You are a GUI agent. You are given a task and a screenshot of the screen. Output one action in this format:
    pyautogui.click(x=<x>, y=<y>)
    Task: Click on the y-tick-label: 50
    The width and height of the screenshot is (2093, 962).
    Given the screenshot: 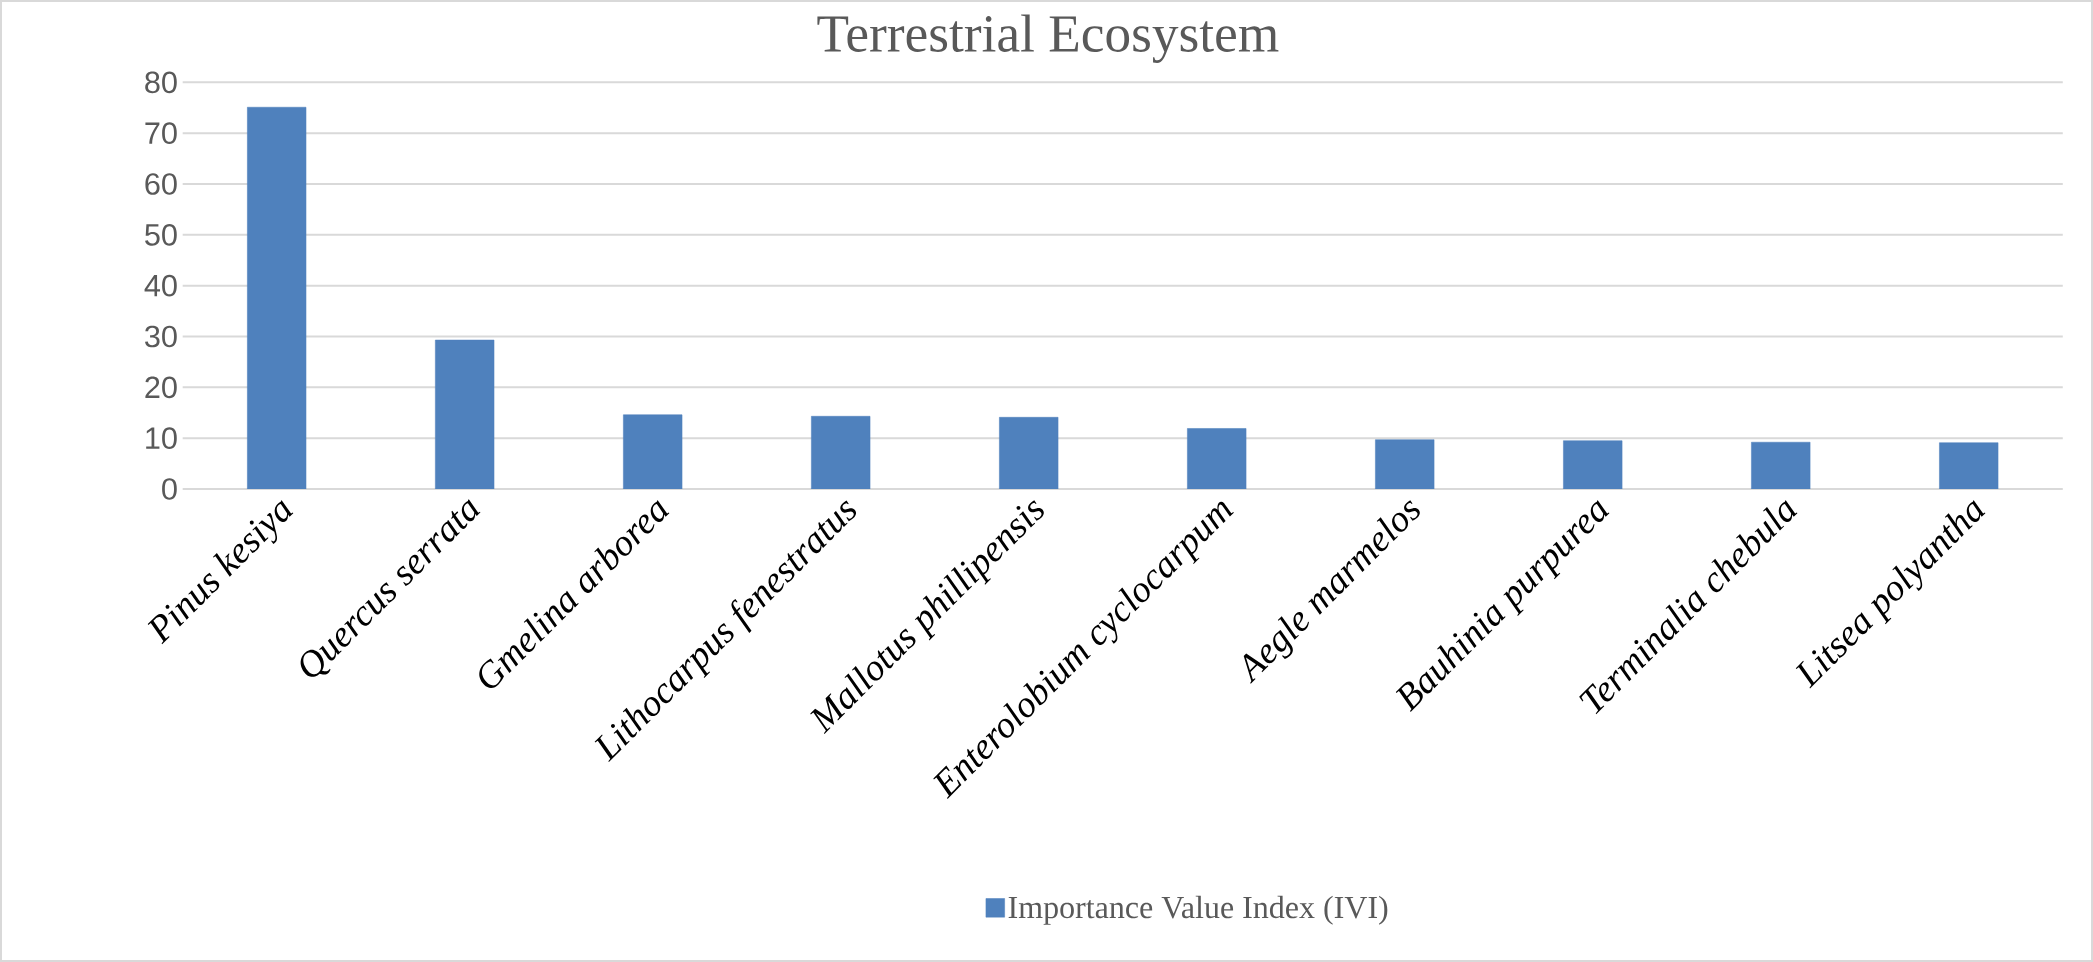 What is the action you would take?
    pyautogui.click(x=161, y=234)
    